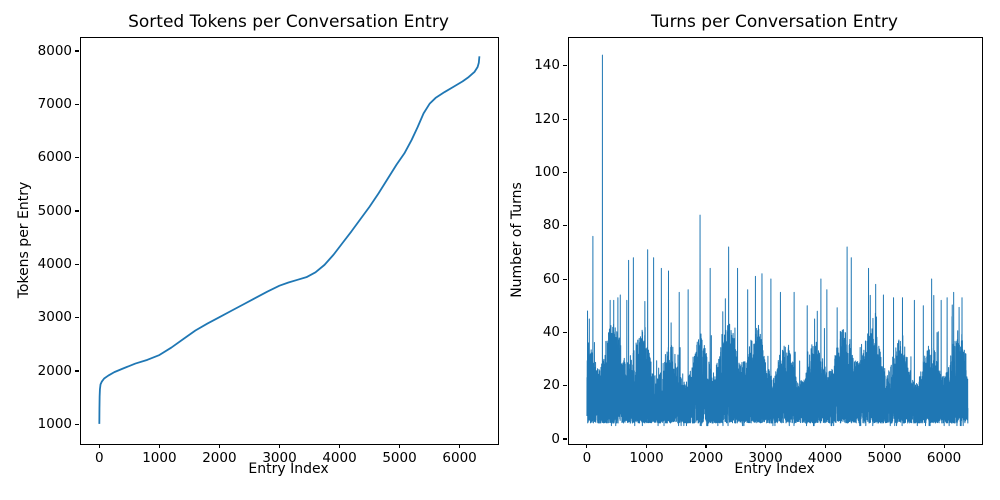 This screenshot has width=1000, height=500. What do you see at coordinates (551, 225) in the screenshot?
I see `y-tick-label: 80` at bounding box center [551, 225].